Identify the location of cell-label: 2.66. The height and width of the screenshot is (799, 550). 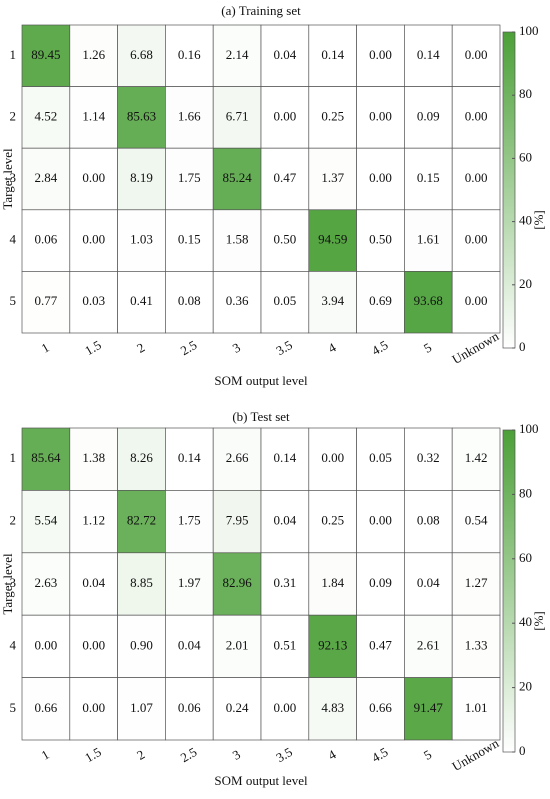
(237, 457).